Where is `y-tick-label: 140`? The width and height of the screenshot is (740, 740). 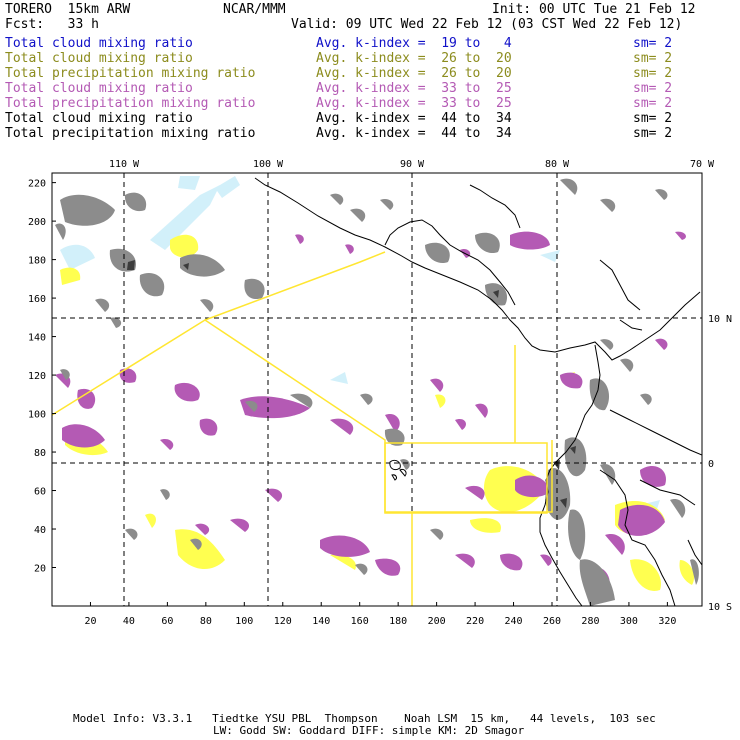
y-tick-label: 140 is located at coordinates (37, 338).